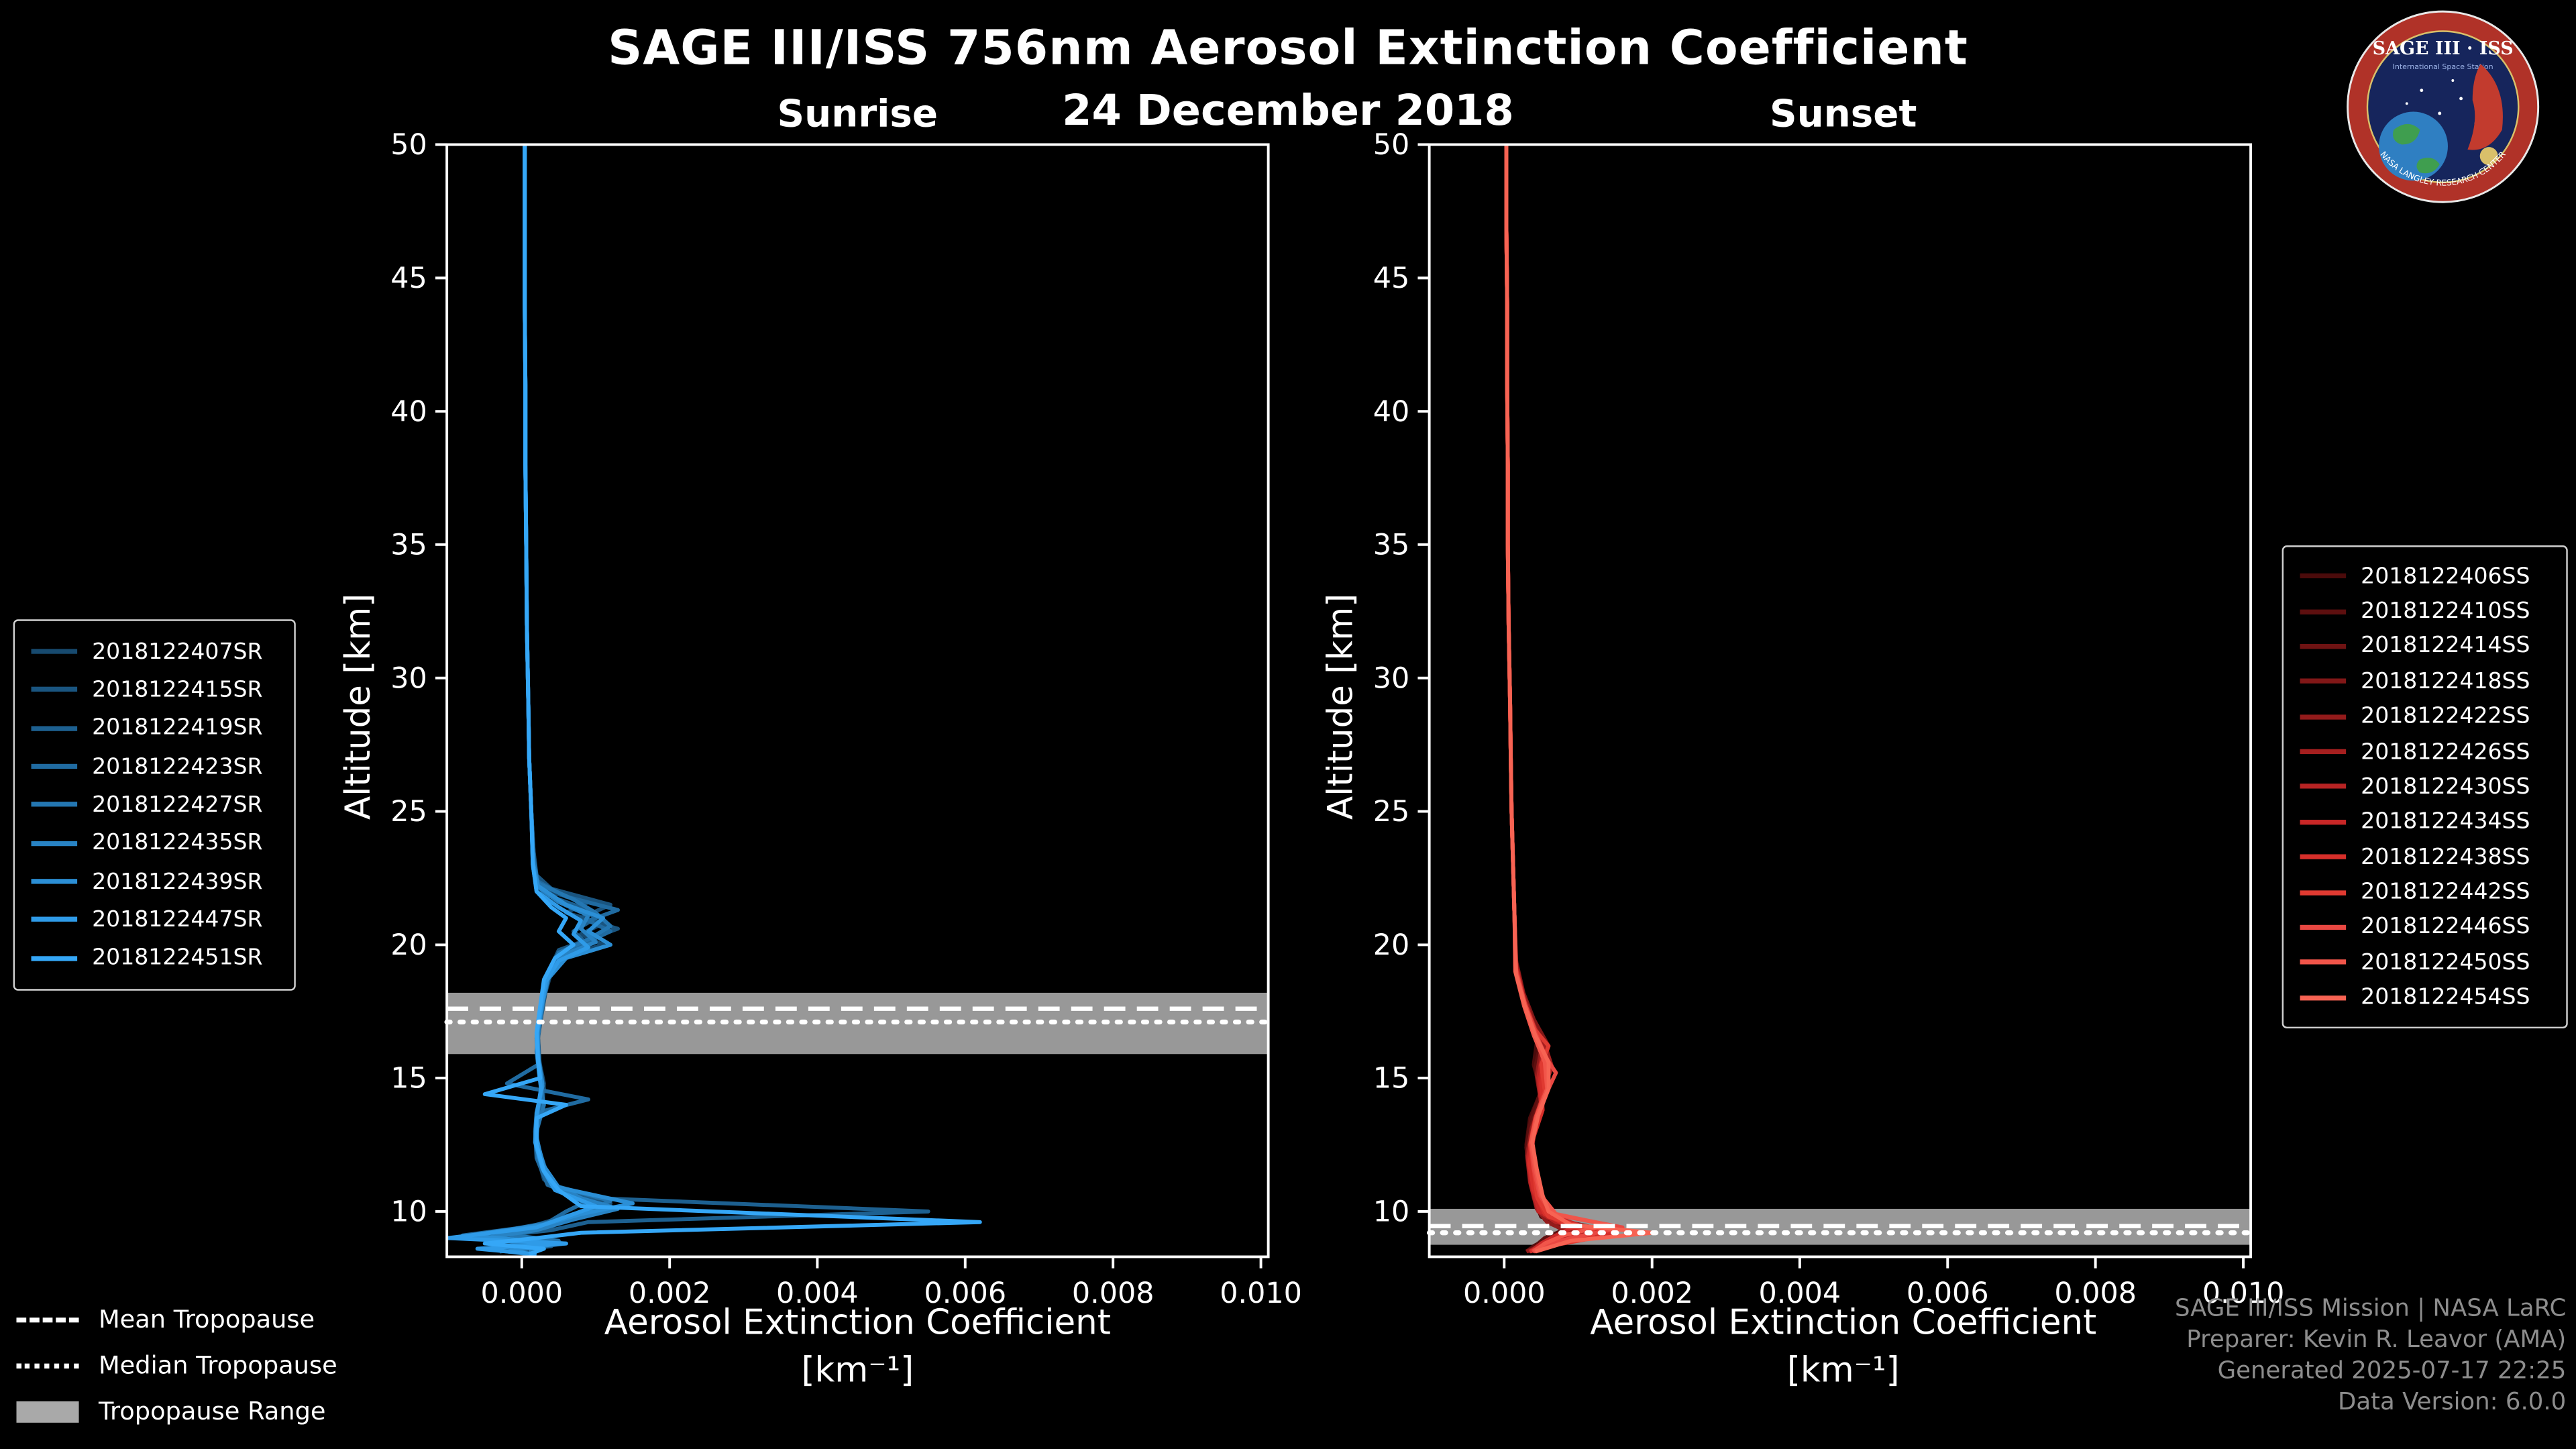 Image resolution: width=2576 pixels, height=1449 pixels. I want to click on series-line-2018122435SR, so click(551, 699).